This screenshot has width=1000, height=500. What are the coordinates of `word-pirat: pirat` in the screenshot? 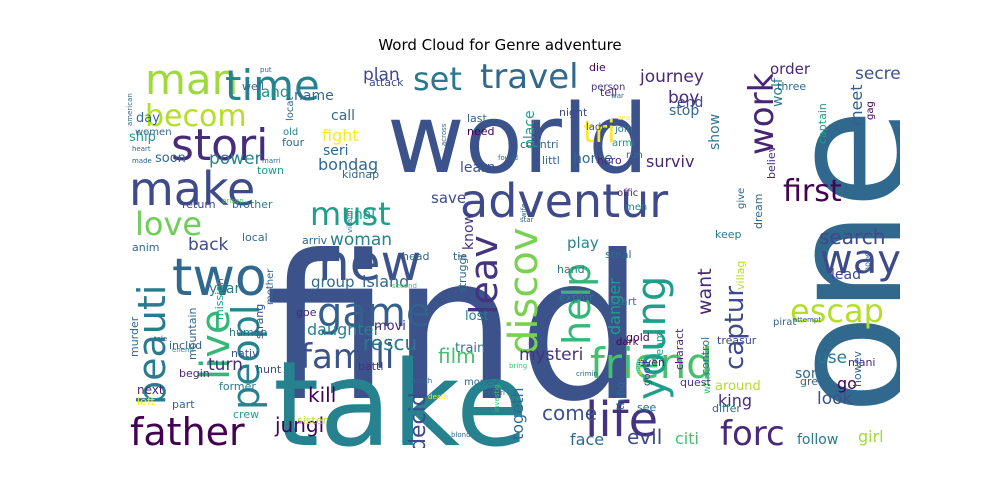 It's located at (784, 322).